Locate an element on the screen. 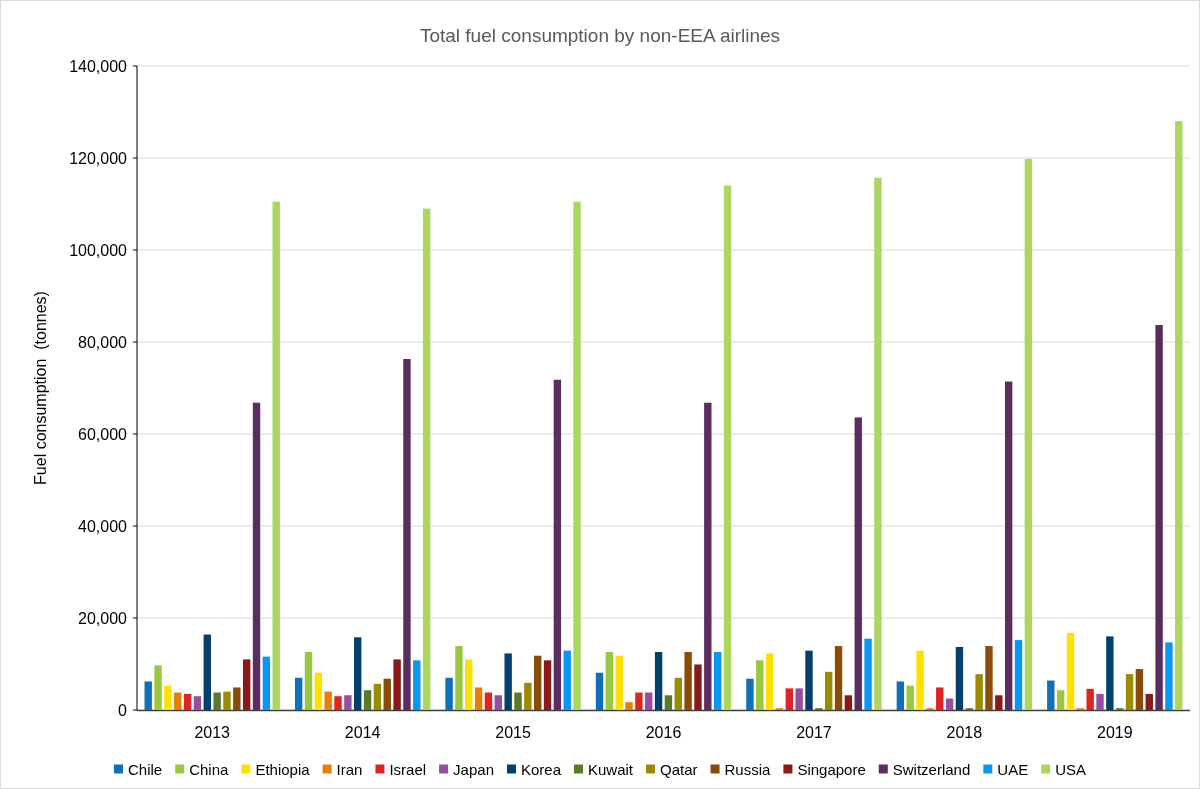 The width and height of the screenshot is (1200, 789). y-tick-label: 80,000 is located at coordinates (103, 342).